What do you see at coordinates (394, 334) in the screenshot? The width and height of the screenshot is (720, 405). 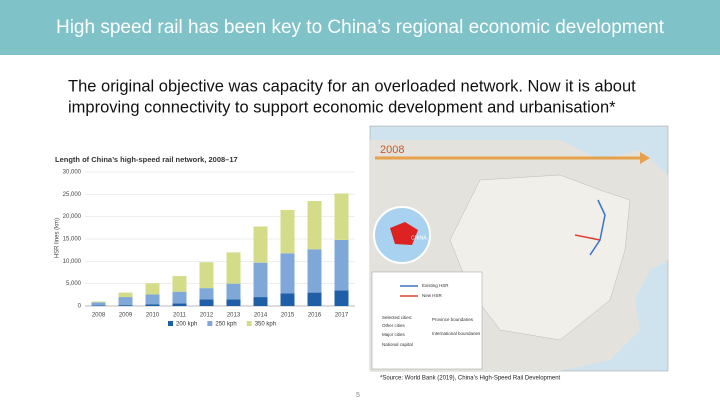 I see `map-city-type: Major cities` at bounding box center [394, 334].